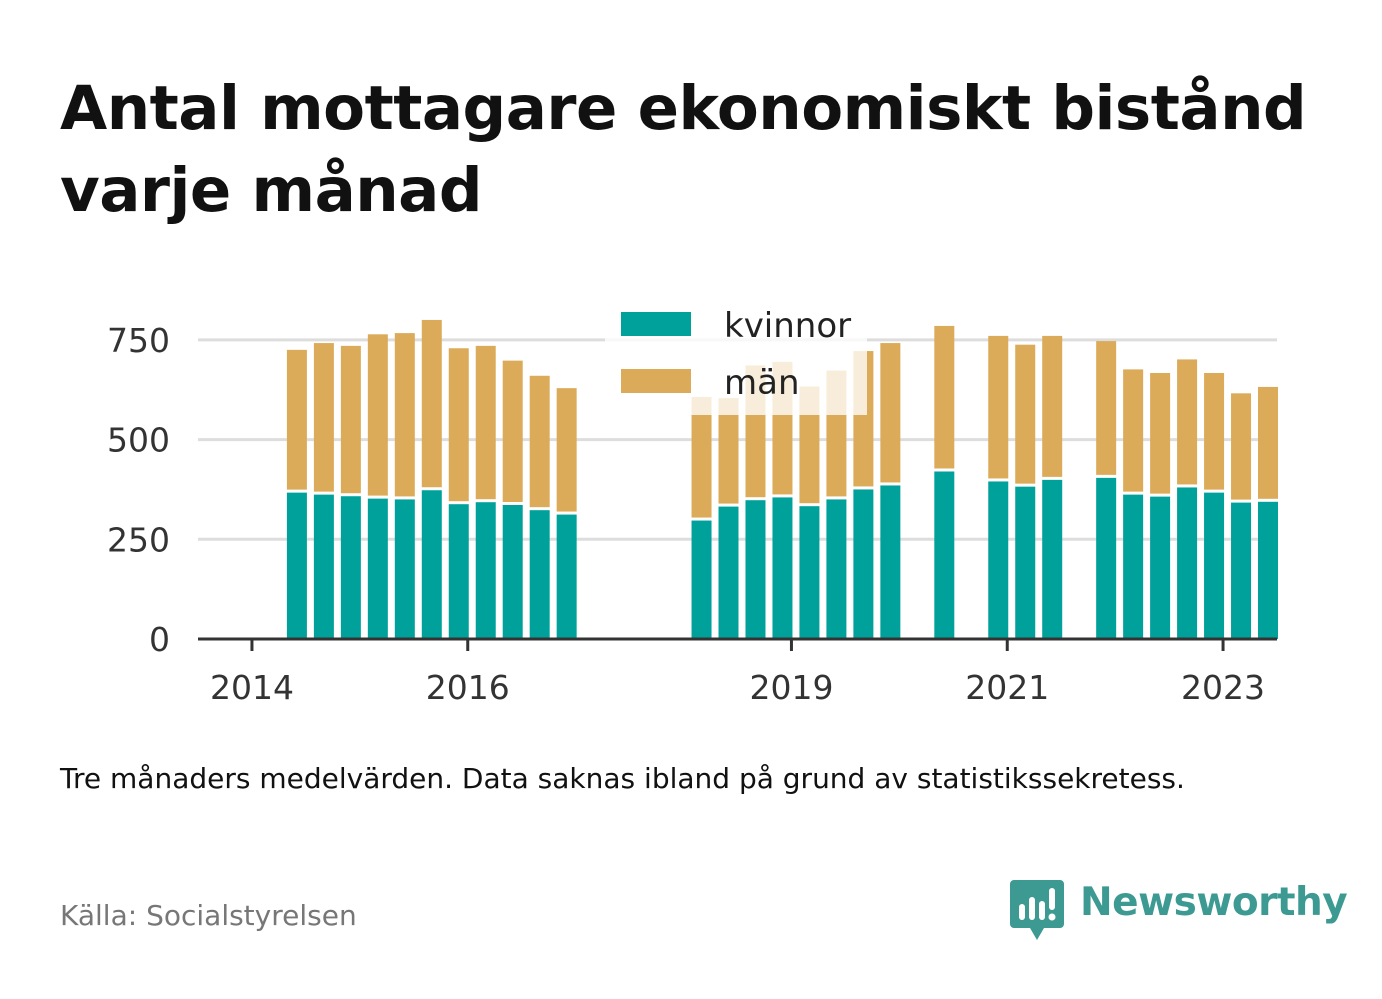 This screenshot has height=999, width=1382. I want to click on brand-name: Newsworthy, so click(1214, 902).